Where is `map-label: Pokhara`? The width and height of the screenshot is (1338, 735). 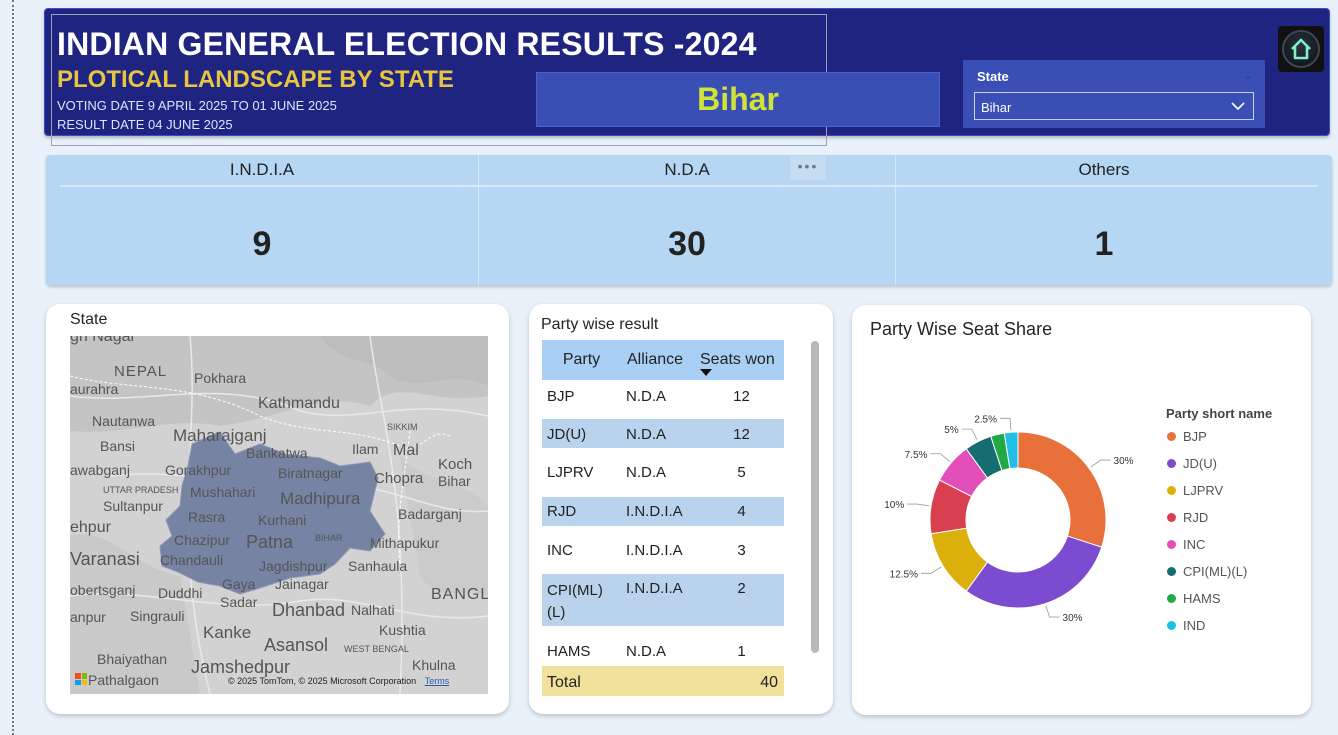 map-label: Pokhara is located at coordinates (220, 378).